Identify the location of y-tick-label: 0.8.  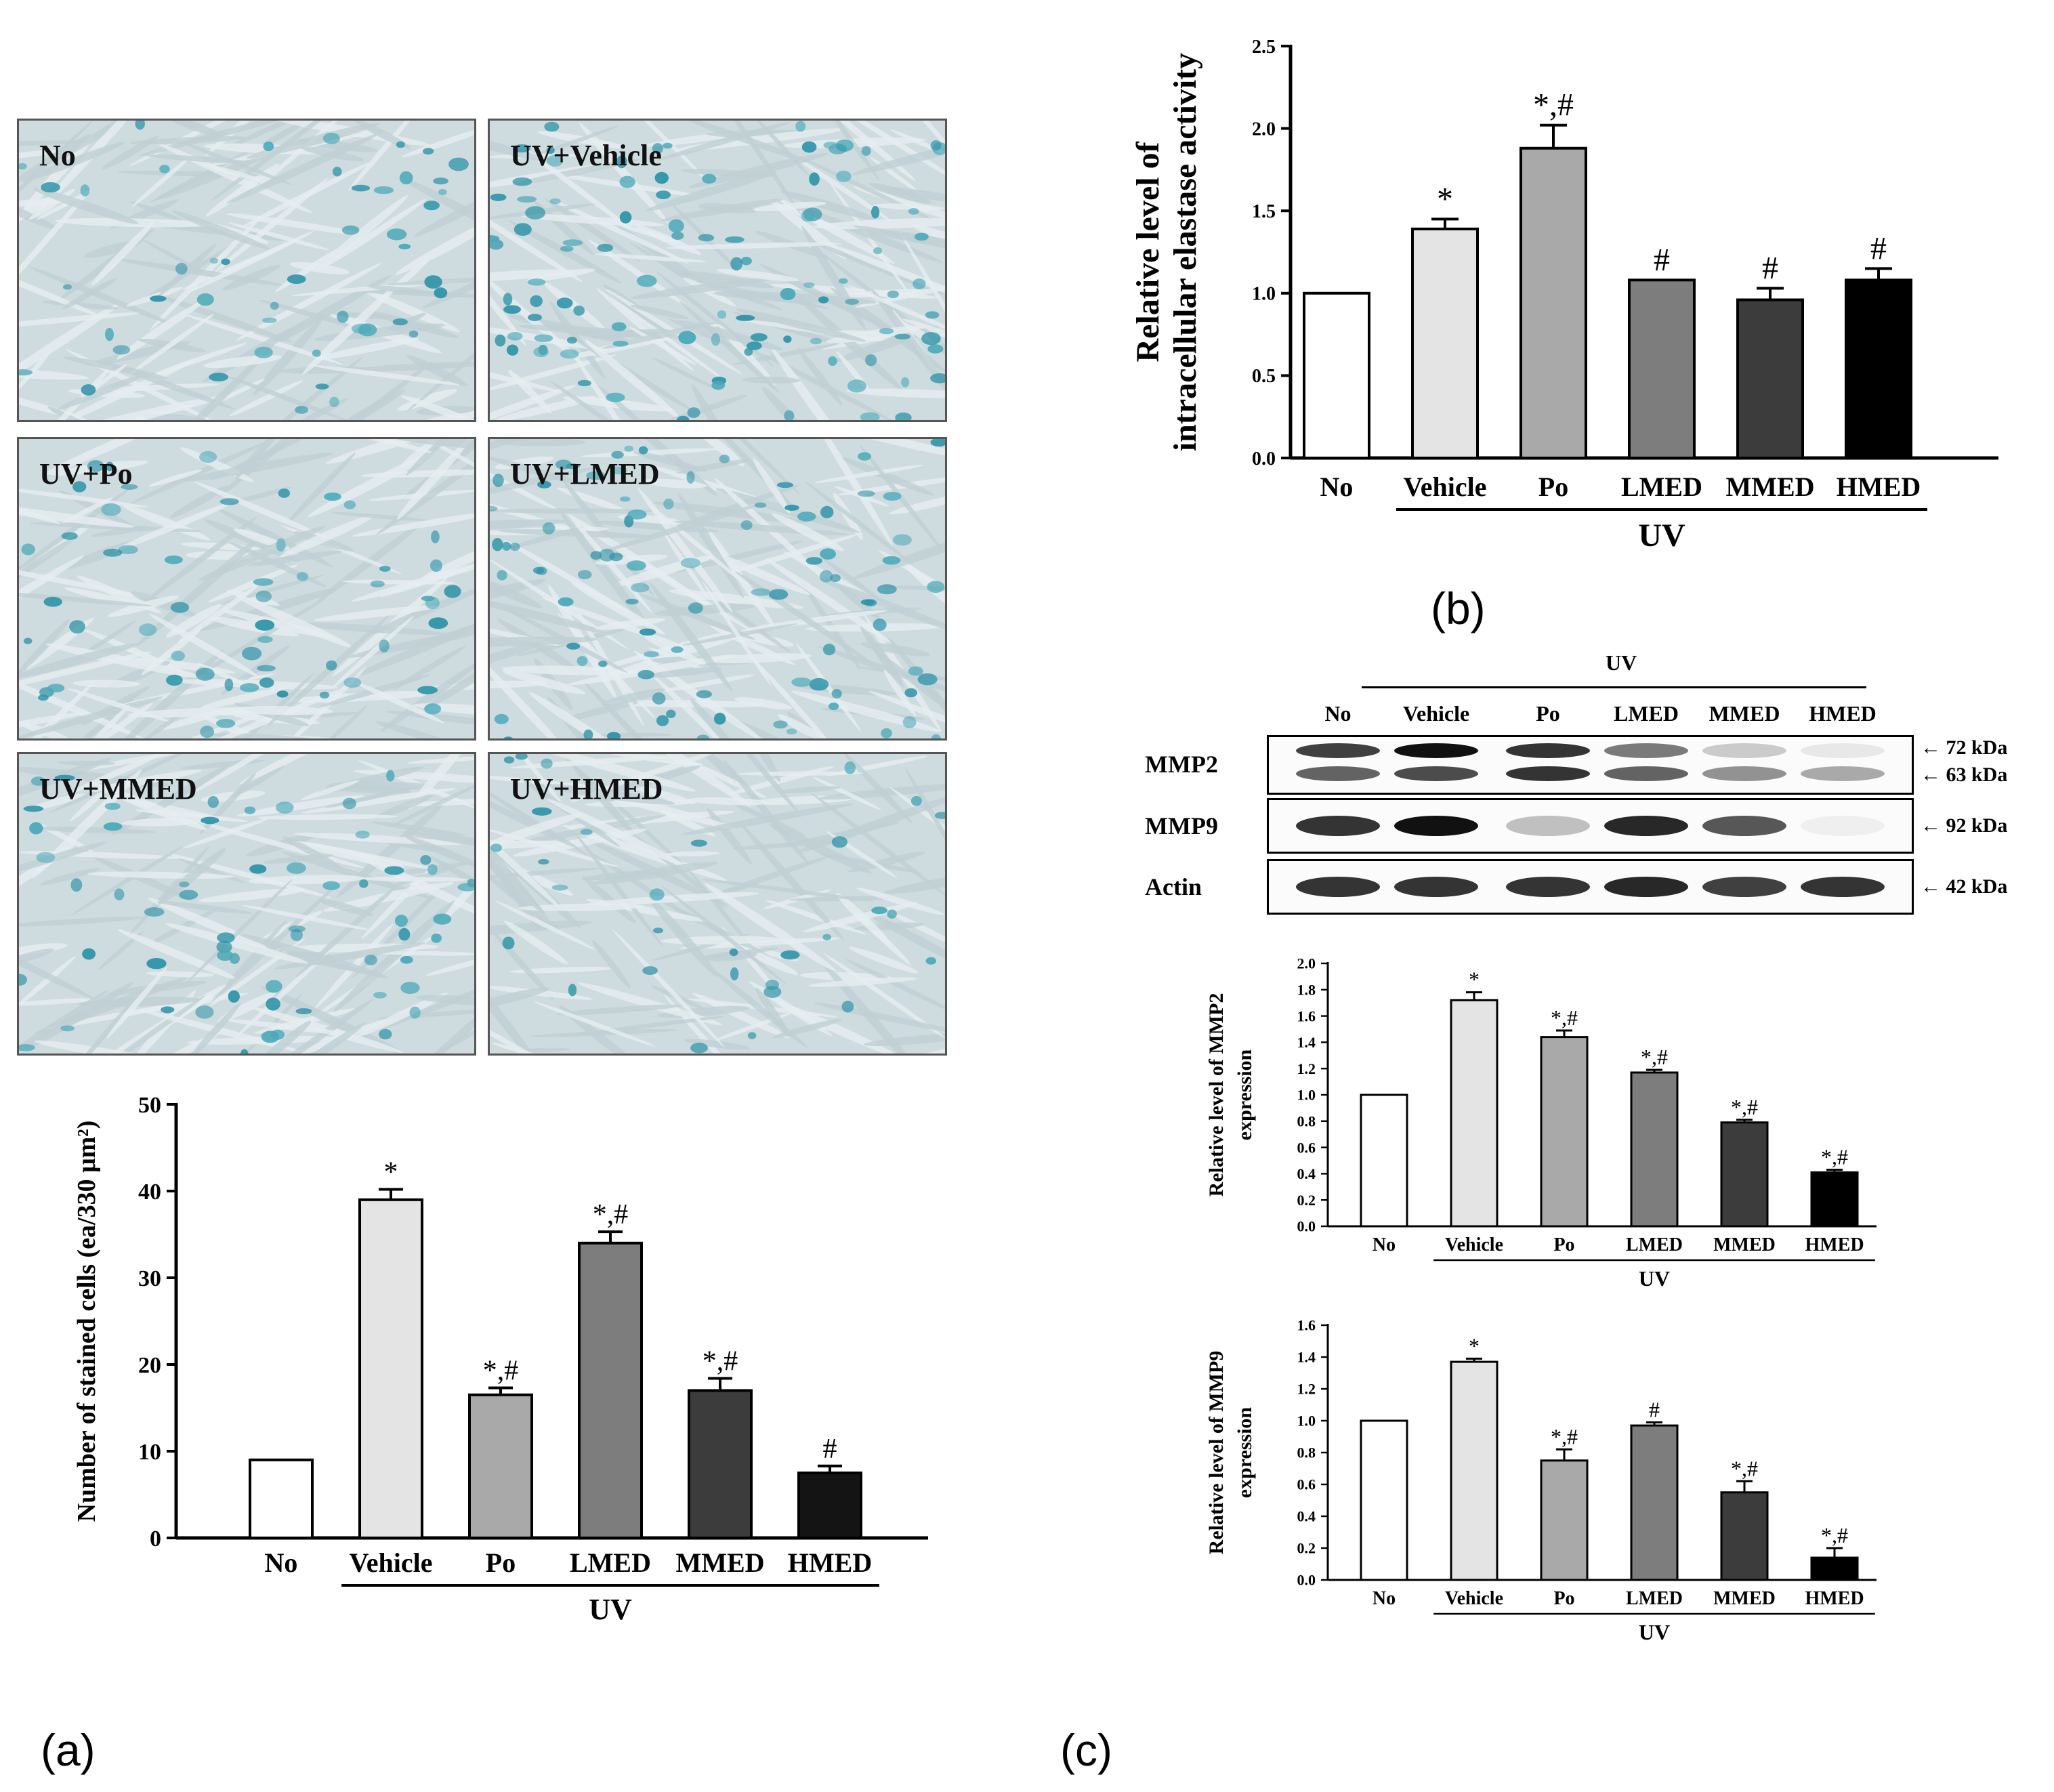
(1306, 1452).